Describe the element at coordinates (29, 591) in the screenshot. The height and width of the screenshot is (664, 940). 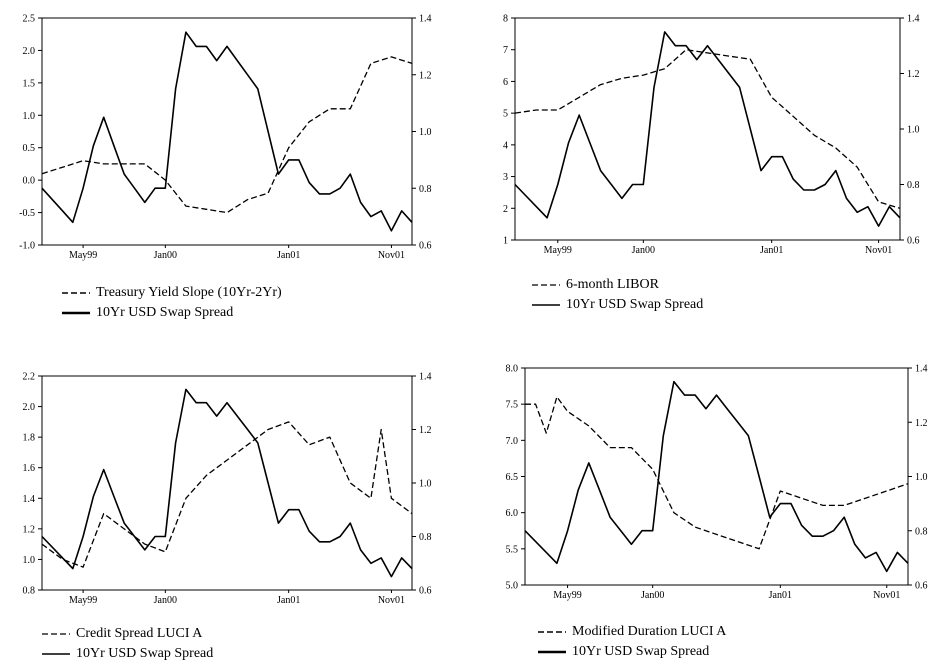
I see `y-left-tick-label: 0.8` at that location.